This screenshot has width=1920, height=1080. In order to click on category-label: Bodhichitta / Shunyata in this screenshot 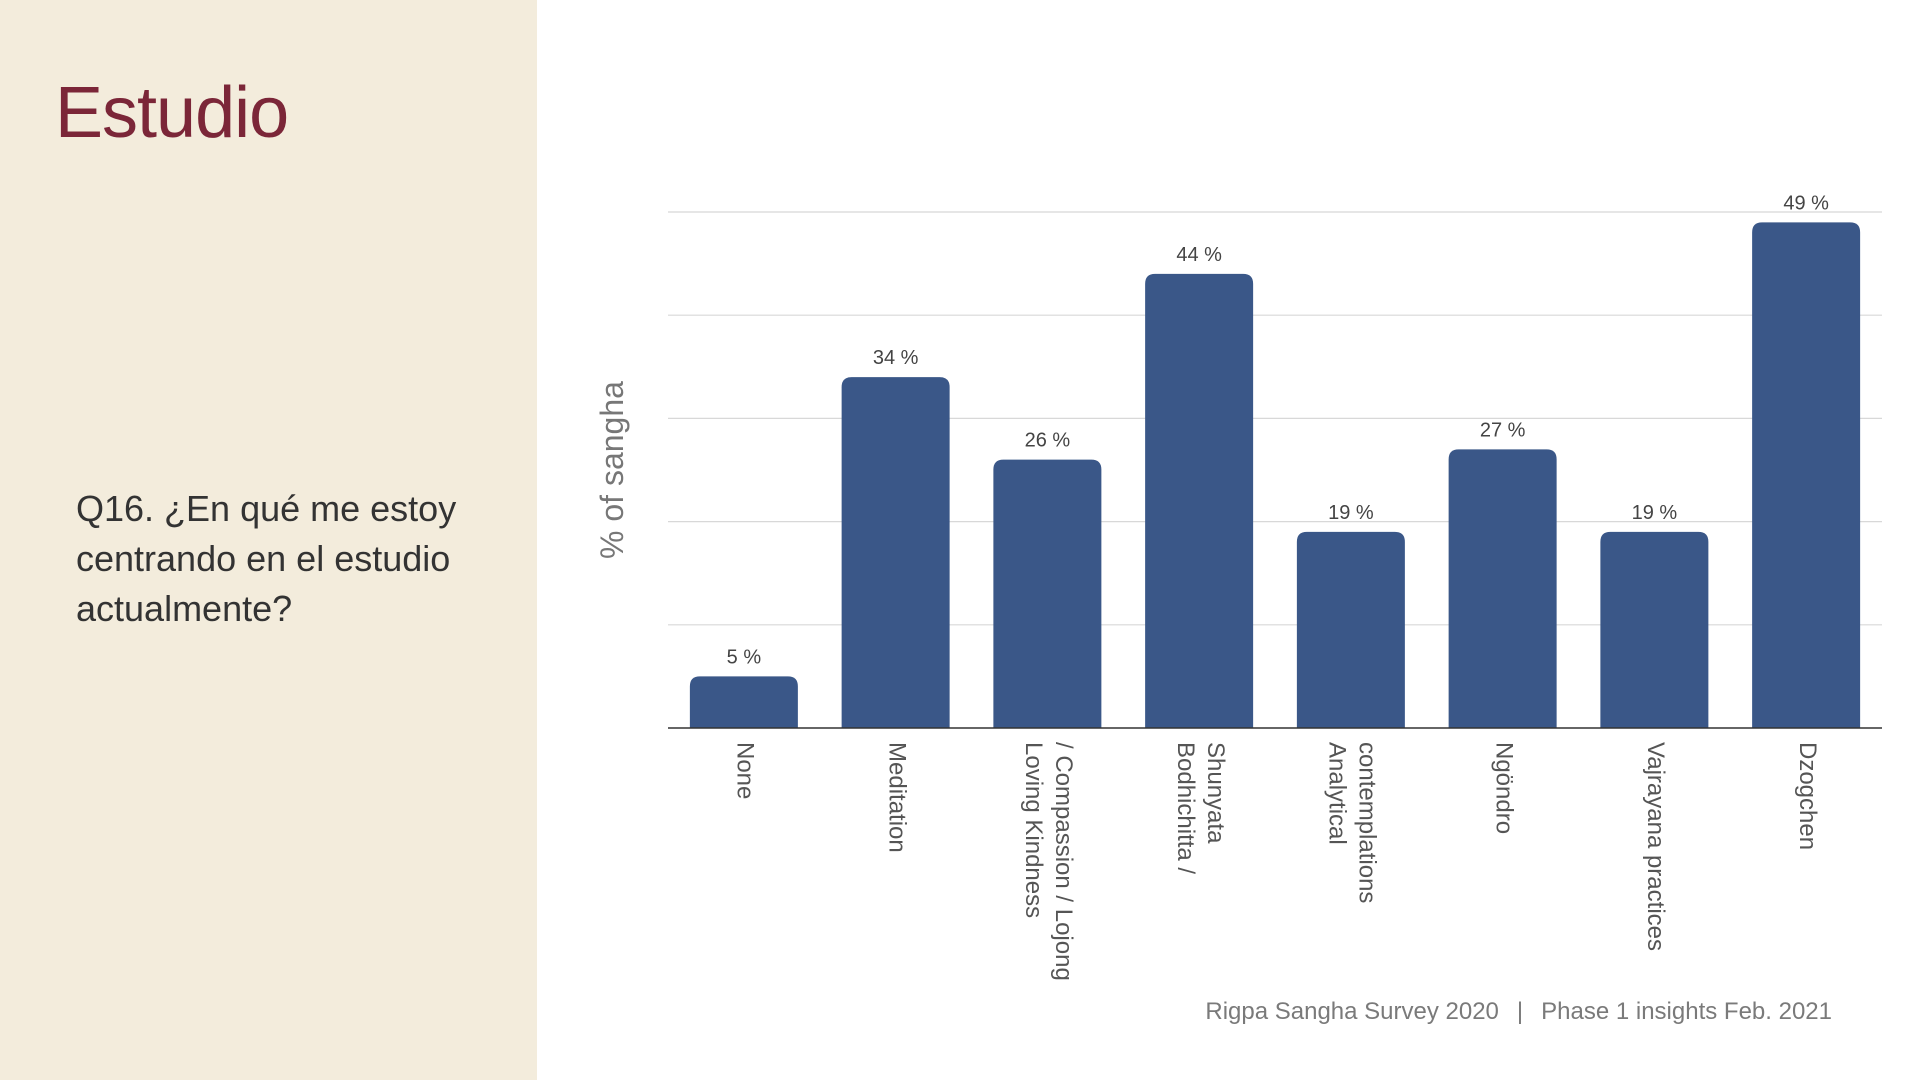, I will do `click(1200, 808)`.